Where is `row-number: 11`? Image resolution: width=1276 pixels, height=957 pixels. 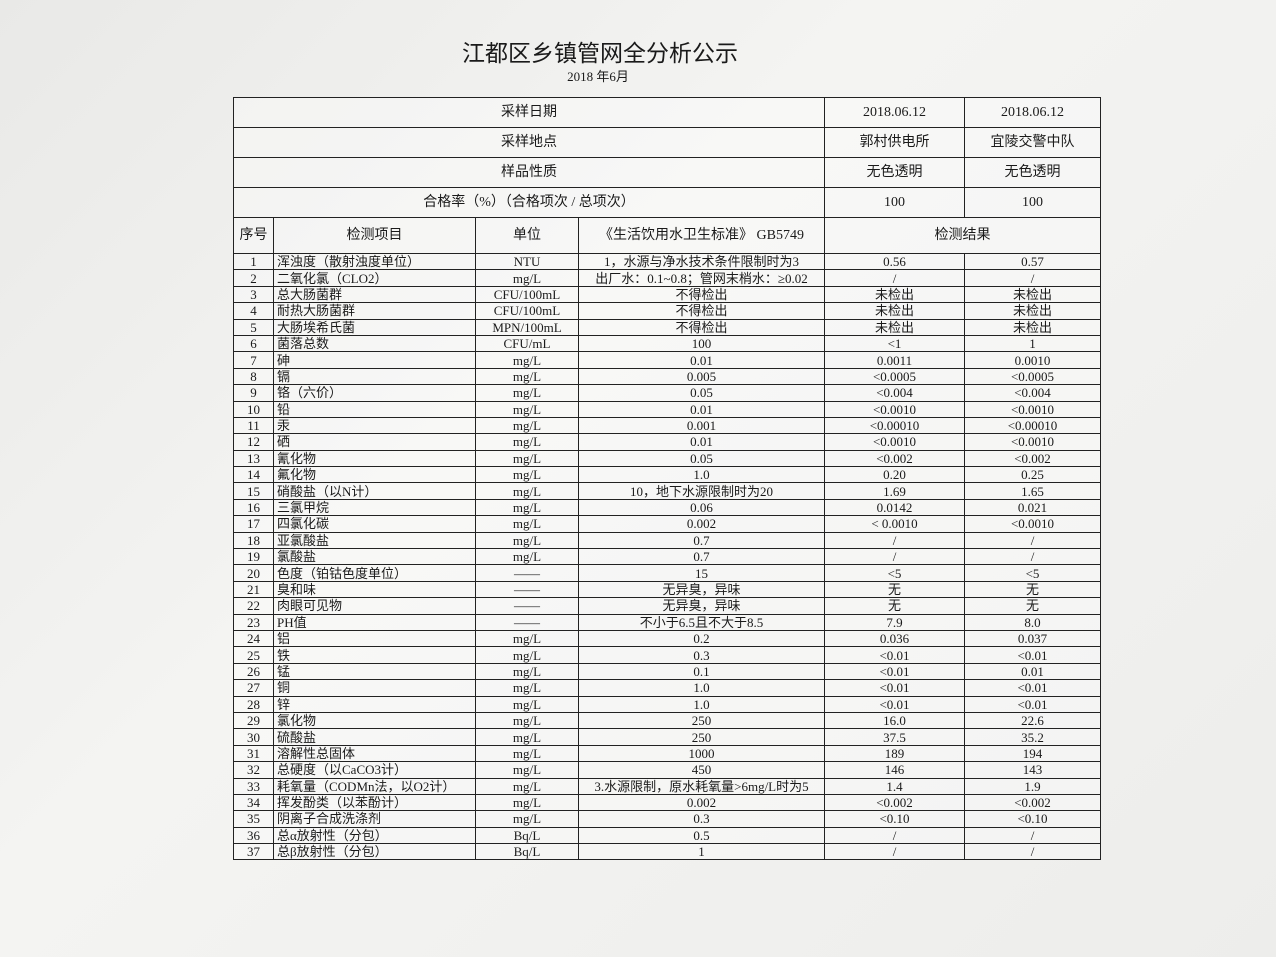 row-number: 11 is located at coordinates (253, 425).